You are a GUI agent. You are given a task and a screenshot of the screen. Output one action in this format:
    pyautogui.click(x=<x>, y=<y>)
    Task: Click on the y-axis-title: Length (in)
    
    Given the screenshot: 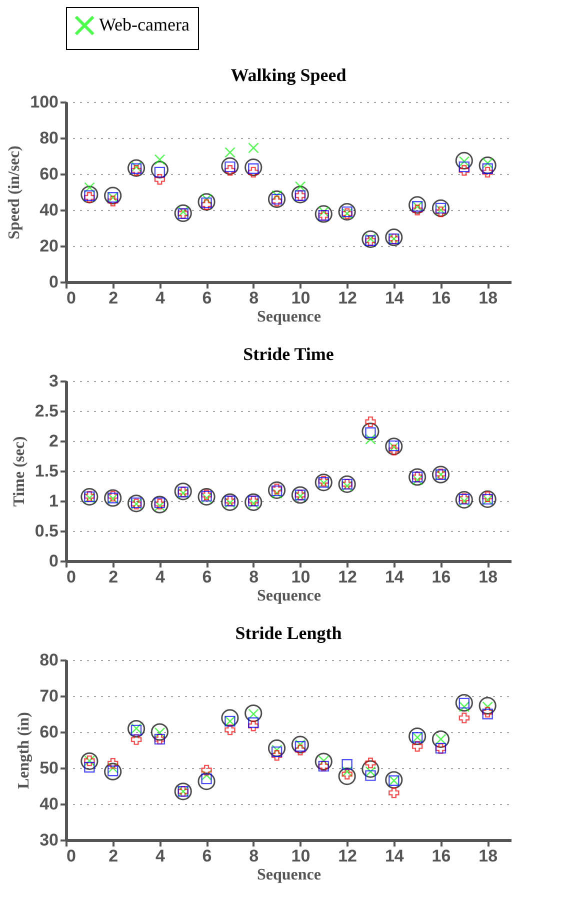 What is the action you would take?
    pyautogui.click(x=24, y=750)
    